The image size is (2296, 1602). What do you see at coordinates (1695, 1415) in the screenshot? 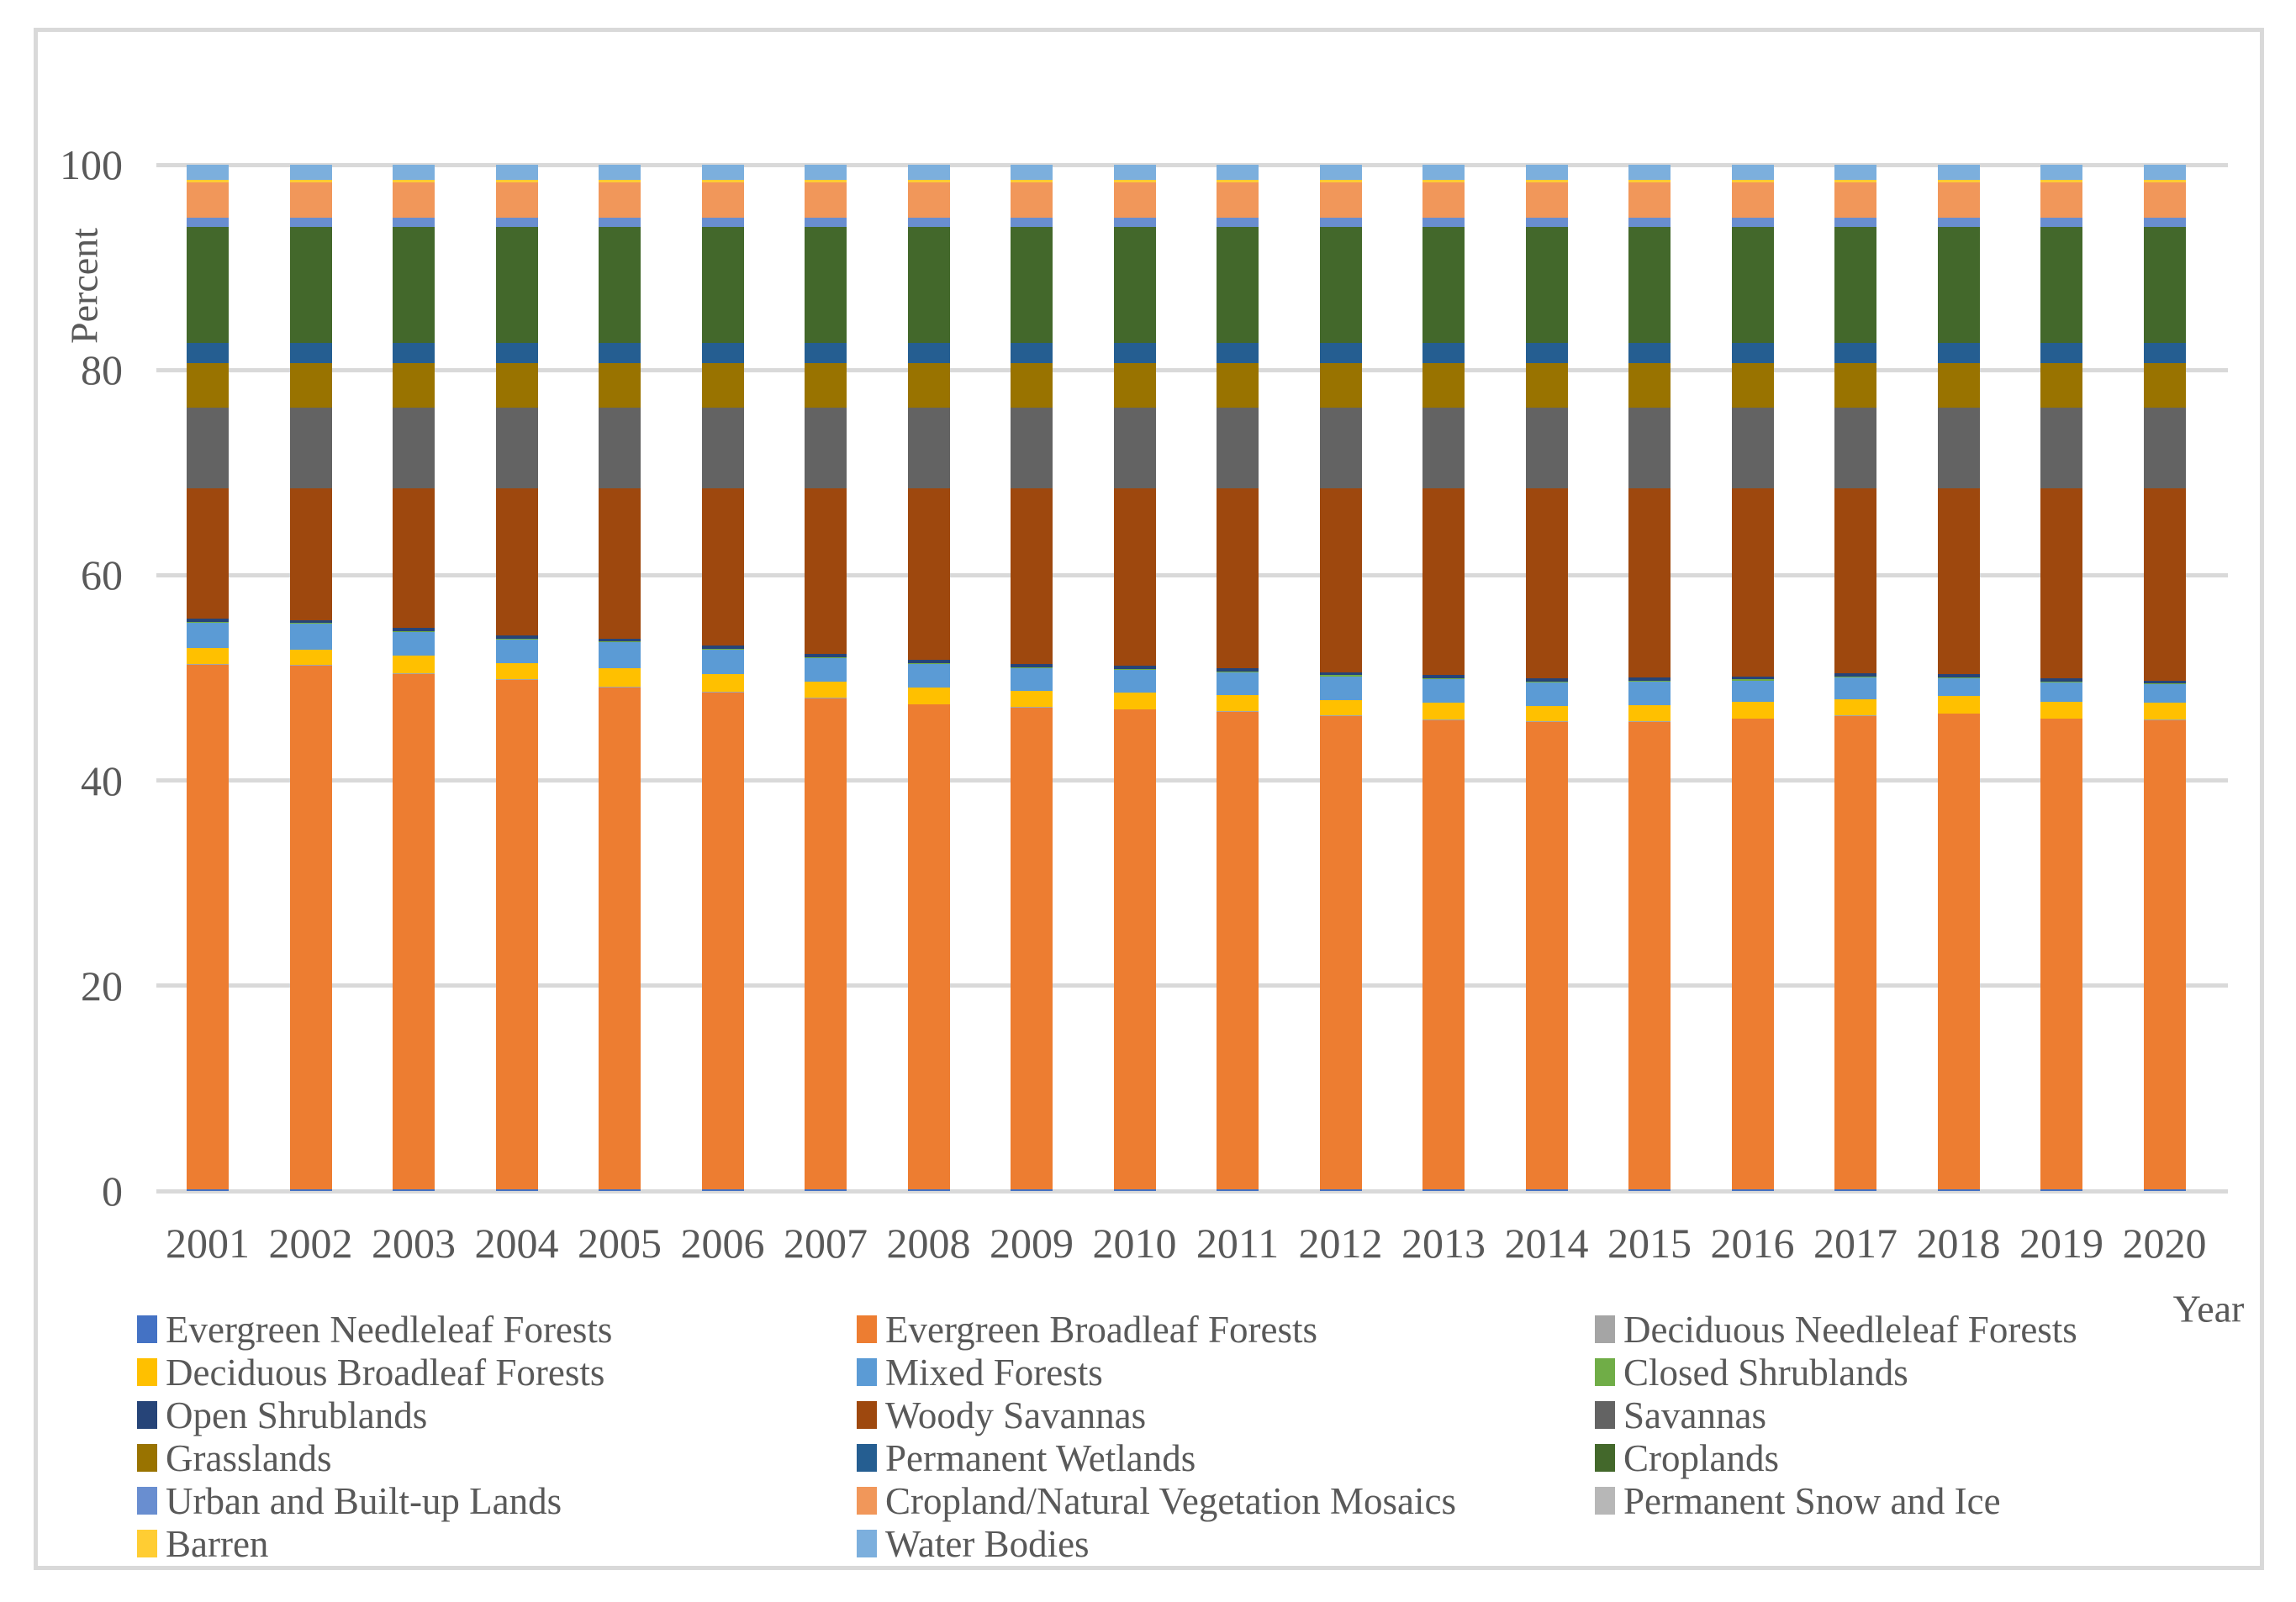
I see `legend-label: Savannas` at bounding box center [1695, 1415].